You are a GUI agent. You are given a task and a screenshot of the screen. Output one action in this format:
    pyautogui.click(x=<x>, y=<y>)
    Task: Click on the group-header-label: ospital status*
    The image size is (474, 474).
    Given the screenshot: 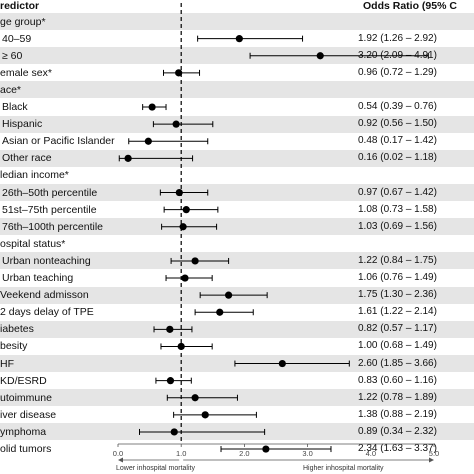 What is the action you would take?
    pyautogui.click(x=33, y=243)
    